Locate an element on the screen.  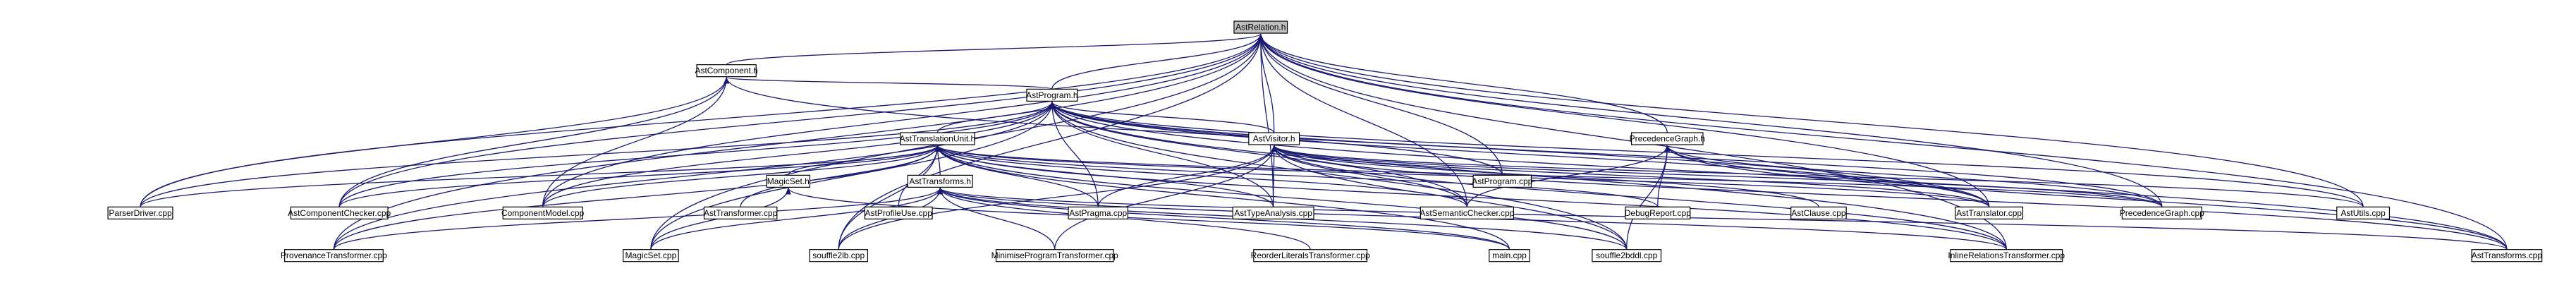
graph-node: MagicSet.h is located at coordinates (788, 181).